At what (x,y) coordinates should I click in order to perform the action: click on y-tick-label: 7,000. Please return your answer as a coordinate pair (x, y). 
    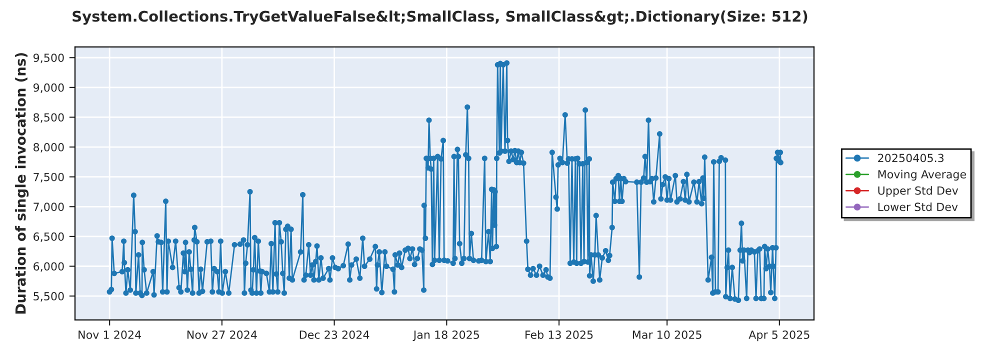
    Looking at the image, I should click on (49, 207).